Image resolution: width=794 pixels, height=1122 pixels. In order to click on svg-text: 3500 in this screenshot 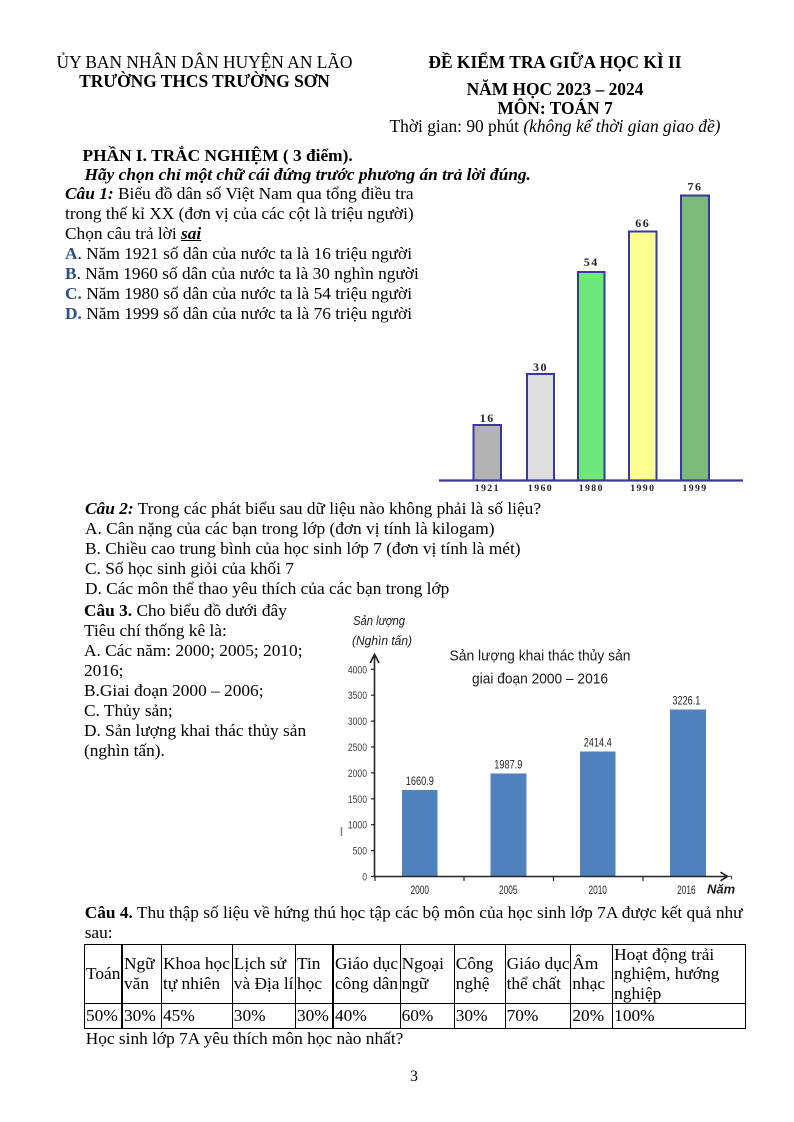, I will do `click(357, 696)`.